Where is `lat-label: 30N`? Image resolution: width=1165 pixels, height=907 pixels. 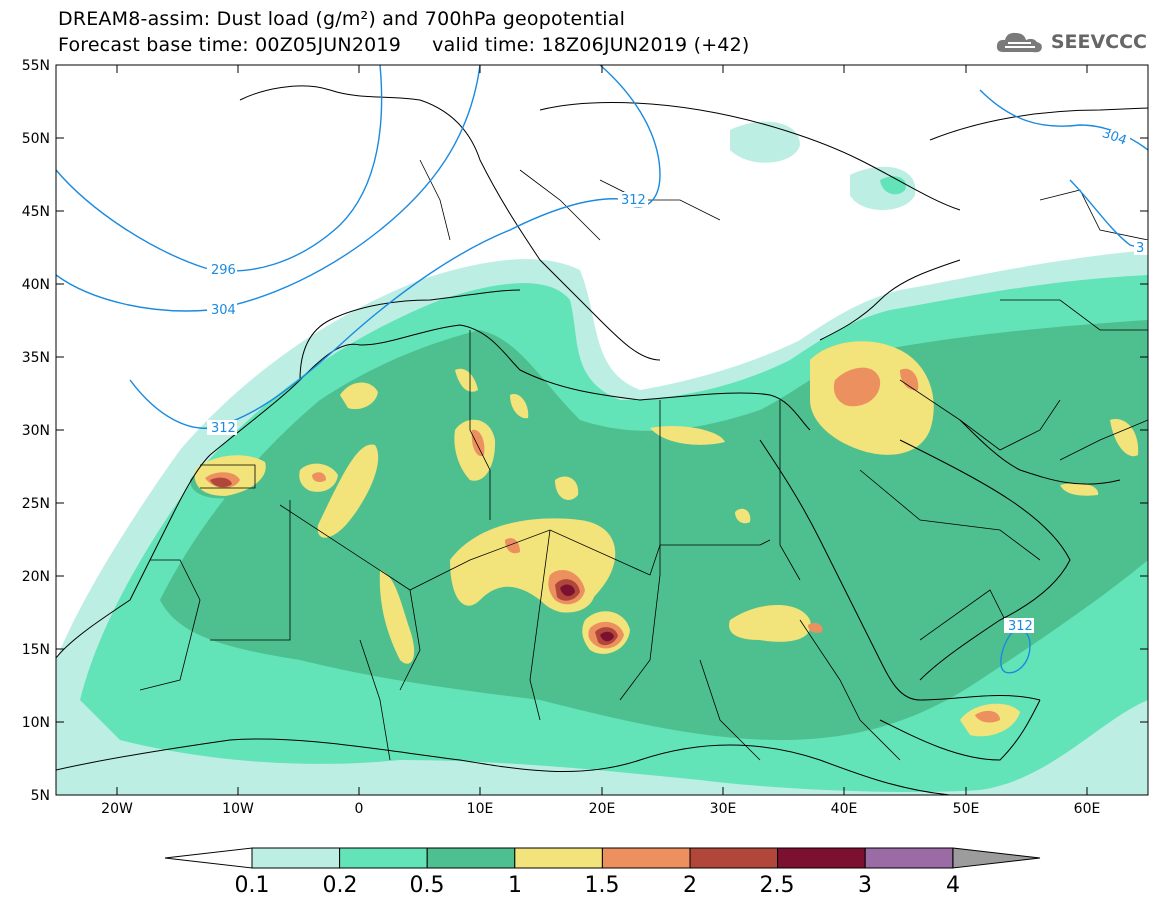 lat-label: 30N is located at coordinates (36, 431).